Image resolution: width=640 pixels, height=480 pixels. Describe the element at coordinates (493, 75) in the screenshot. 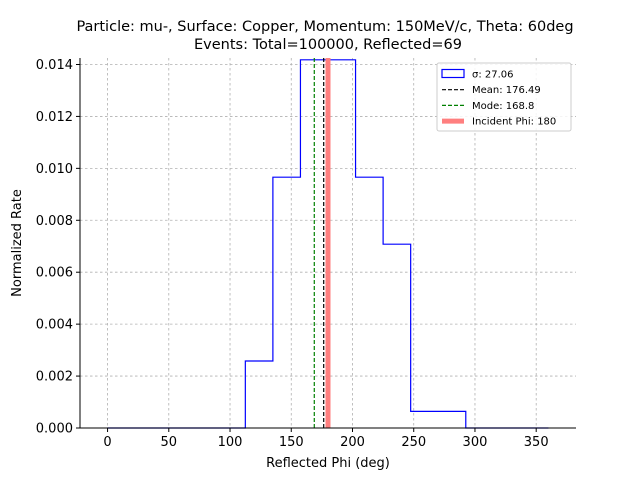

I see `legend-label: σ: 27.06` at that location.